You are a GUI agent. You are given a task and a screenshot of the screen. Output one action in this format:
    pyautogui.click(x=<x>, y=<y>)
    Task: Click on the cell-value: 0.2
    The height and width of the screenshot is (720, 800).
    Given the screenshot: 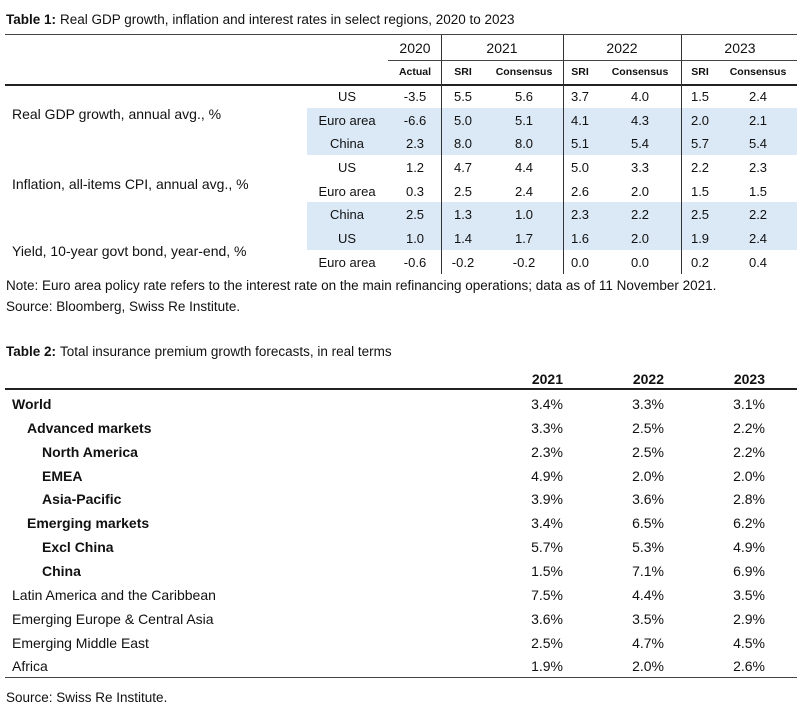 What is the action you would take?
    pyautogui.click(x=700, y=262)
    